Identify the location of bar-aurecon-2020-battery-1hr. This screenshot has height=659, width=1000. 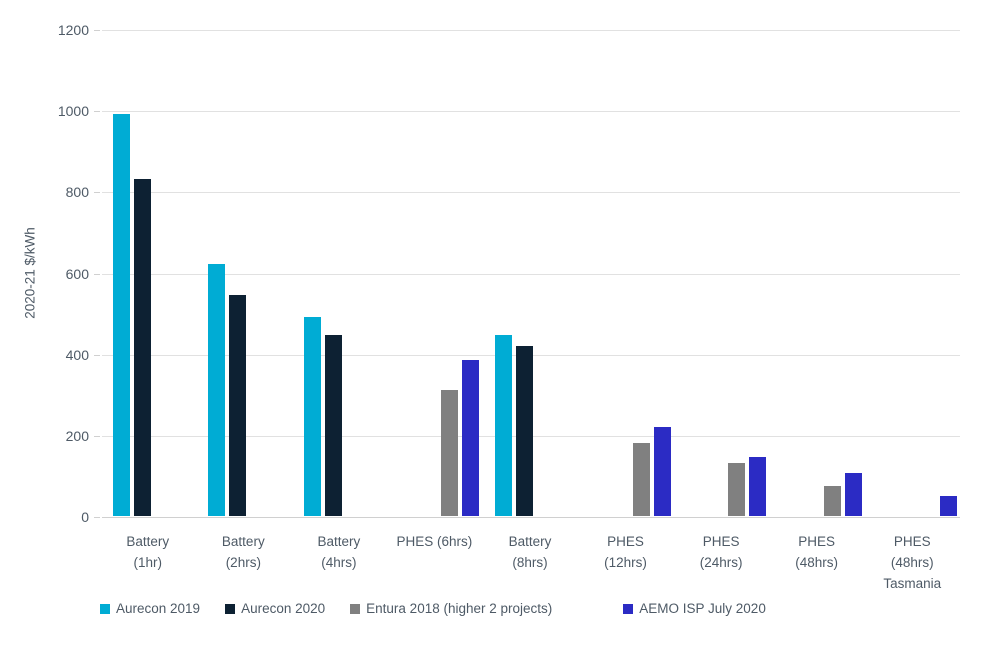
(142, 347).